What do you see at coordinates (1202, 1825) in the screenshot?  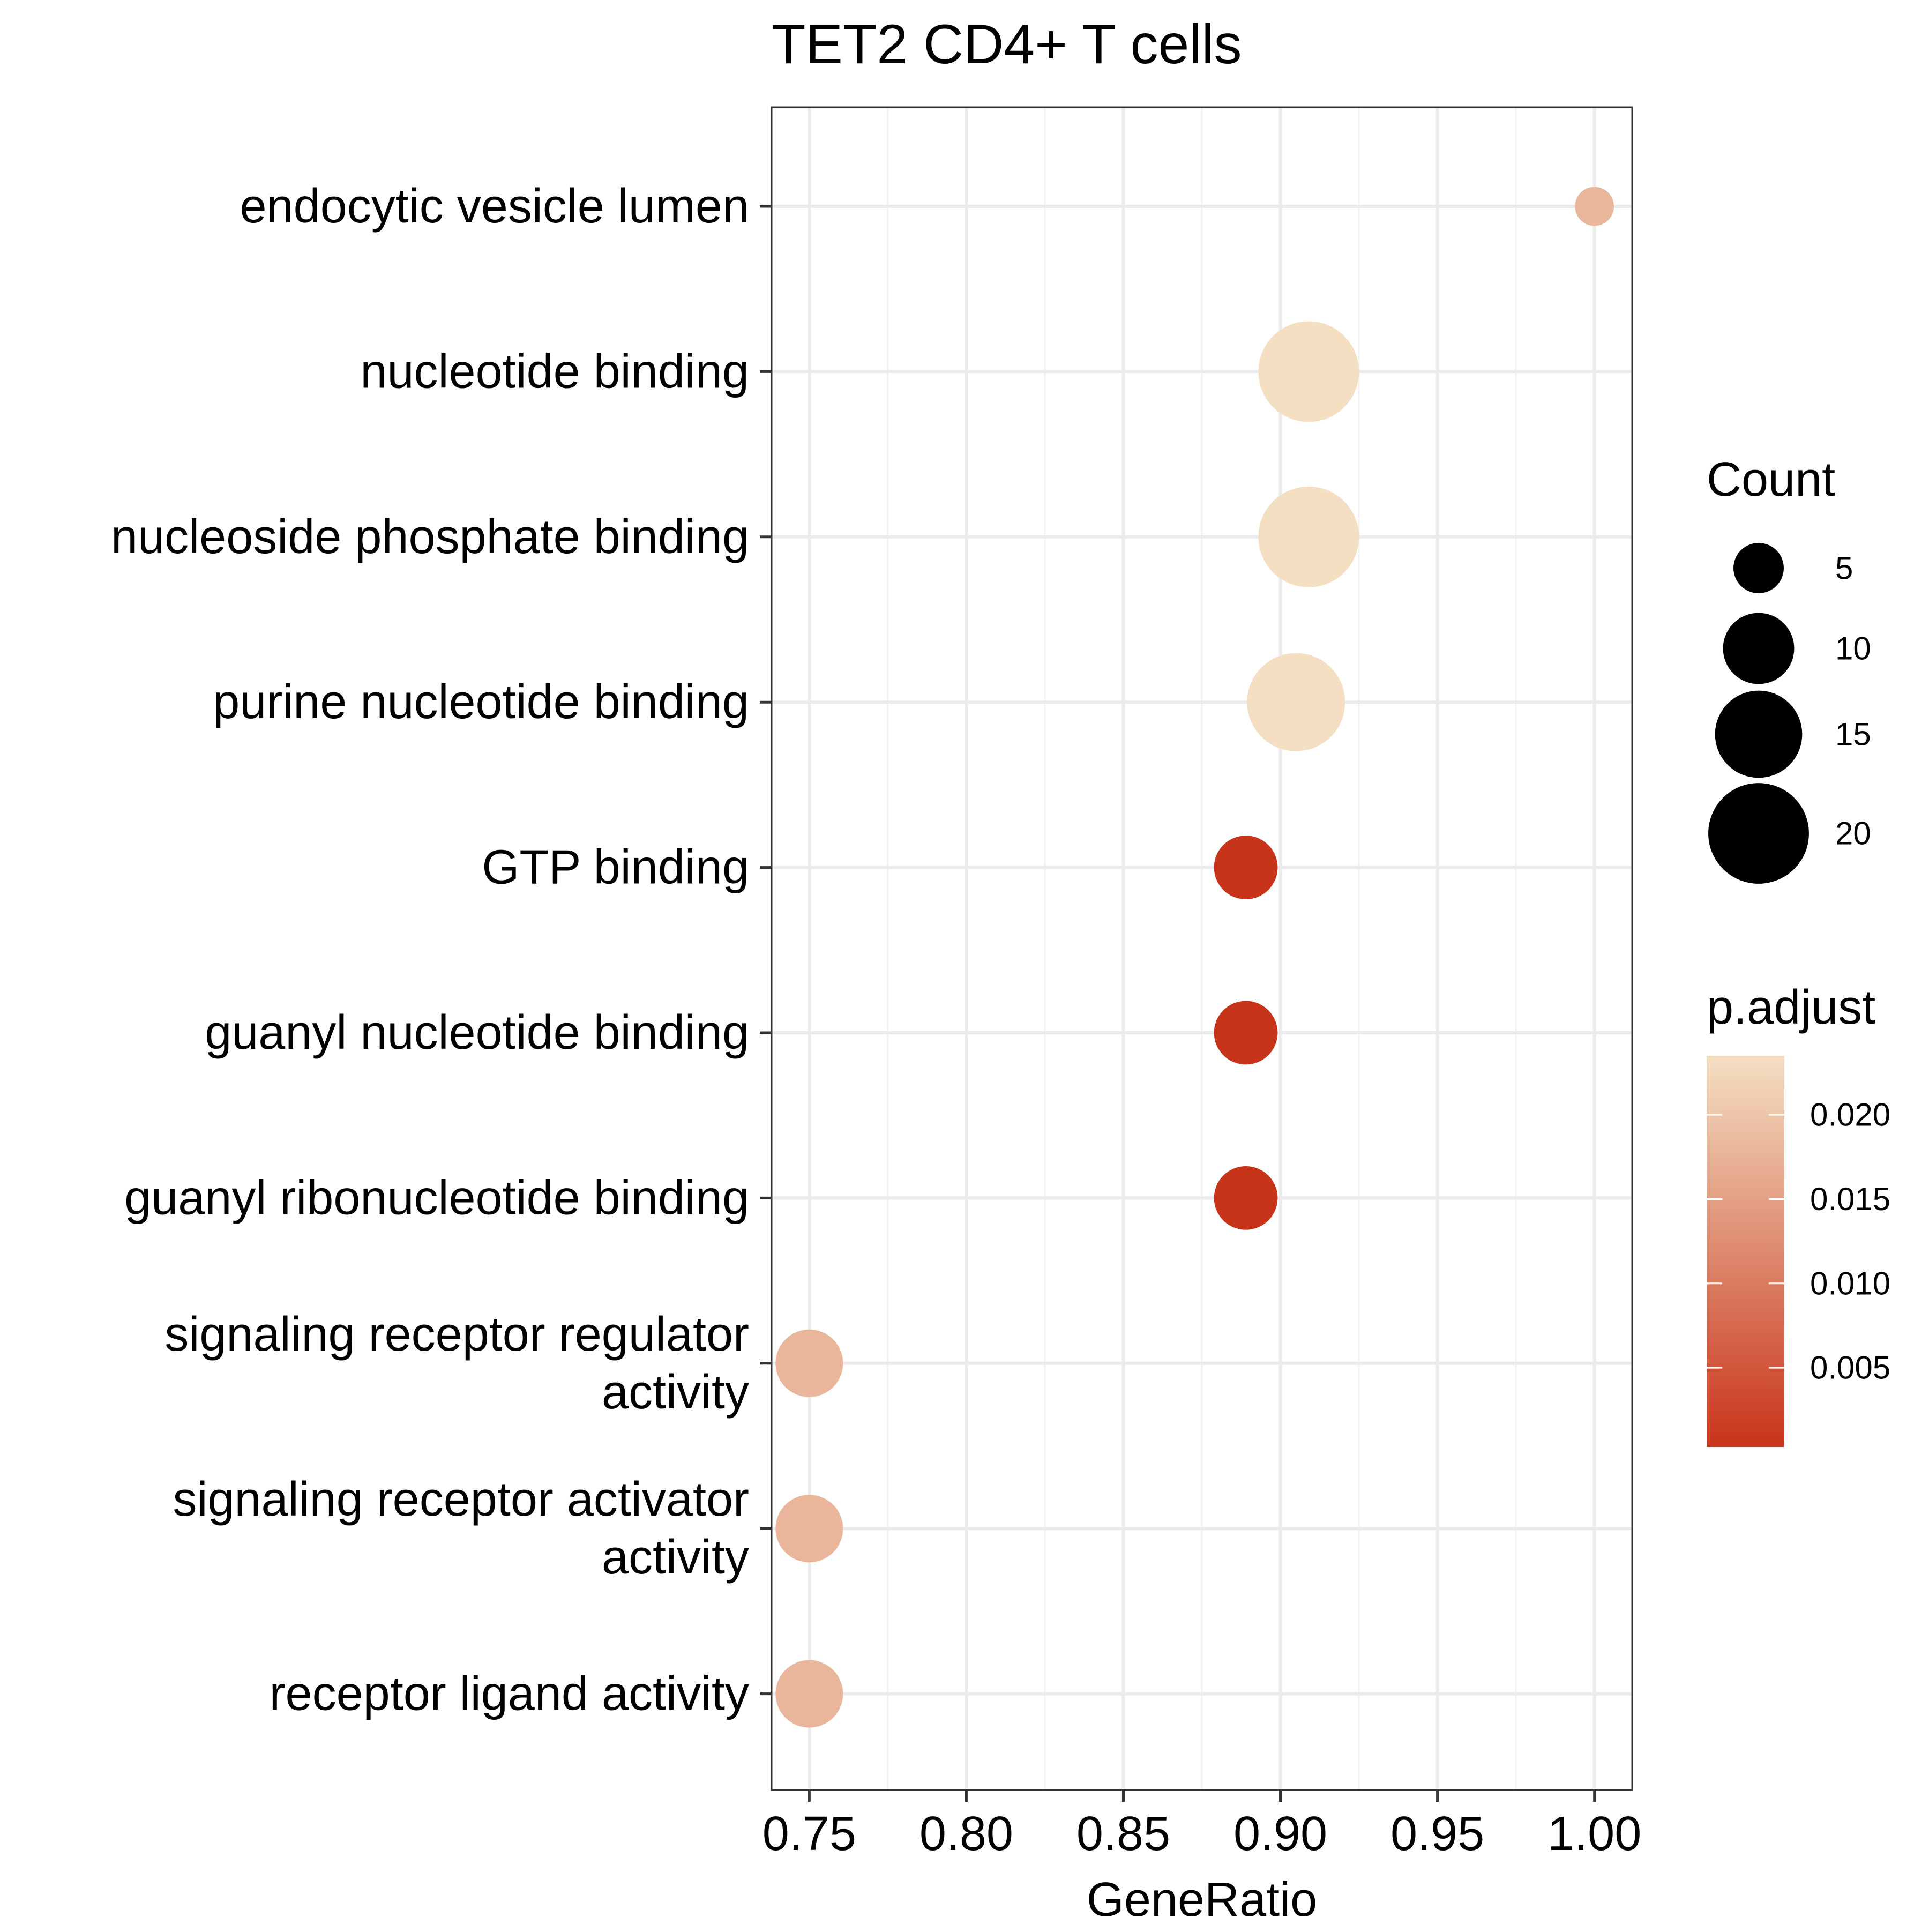 I see `x-axis: 0.75 0.80 0.85 0.90 0.95 1.00` at bounding box center [1202, 1825].